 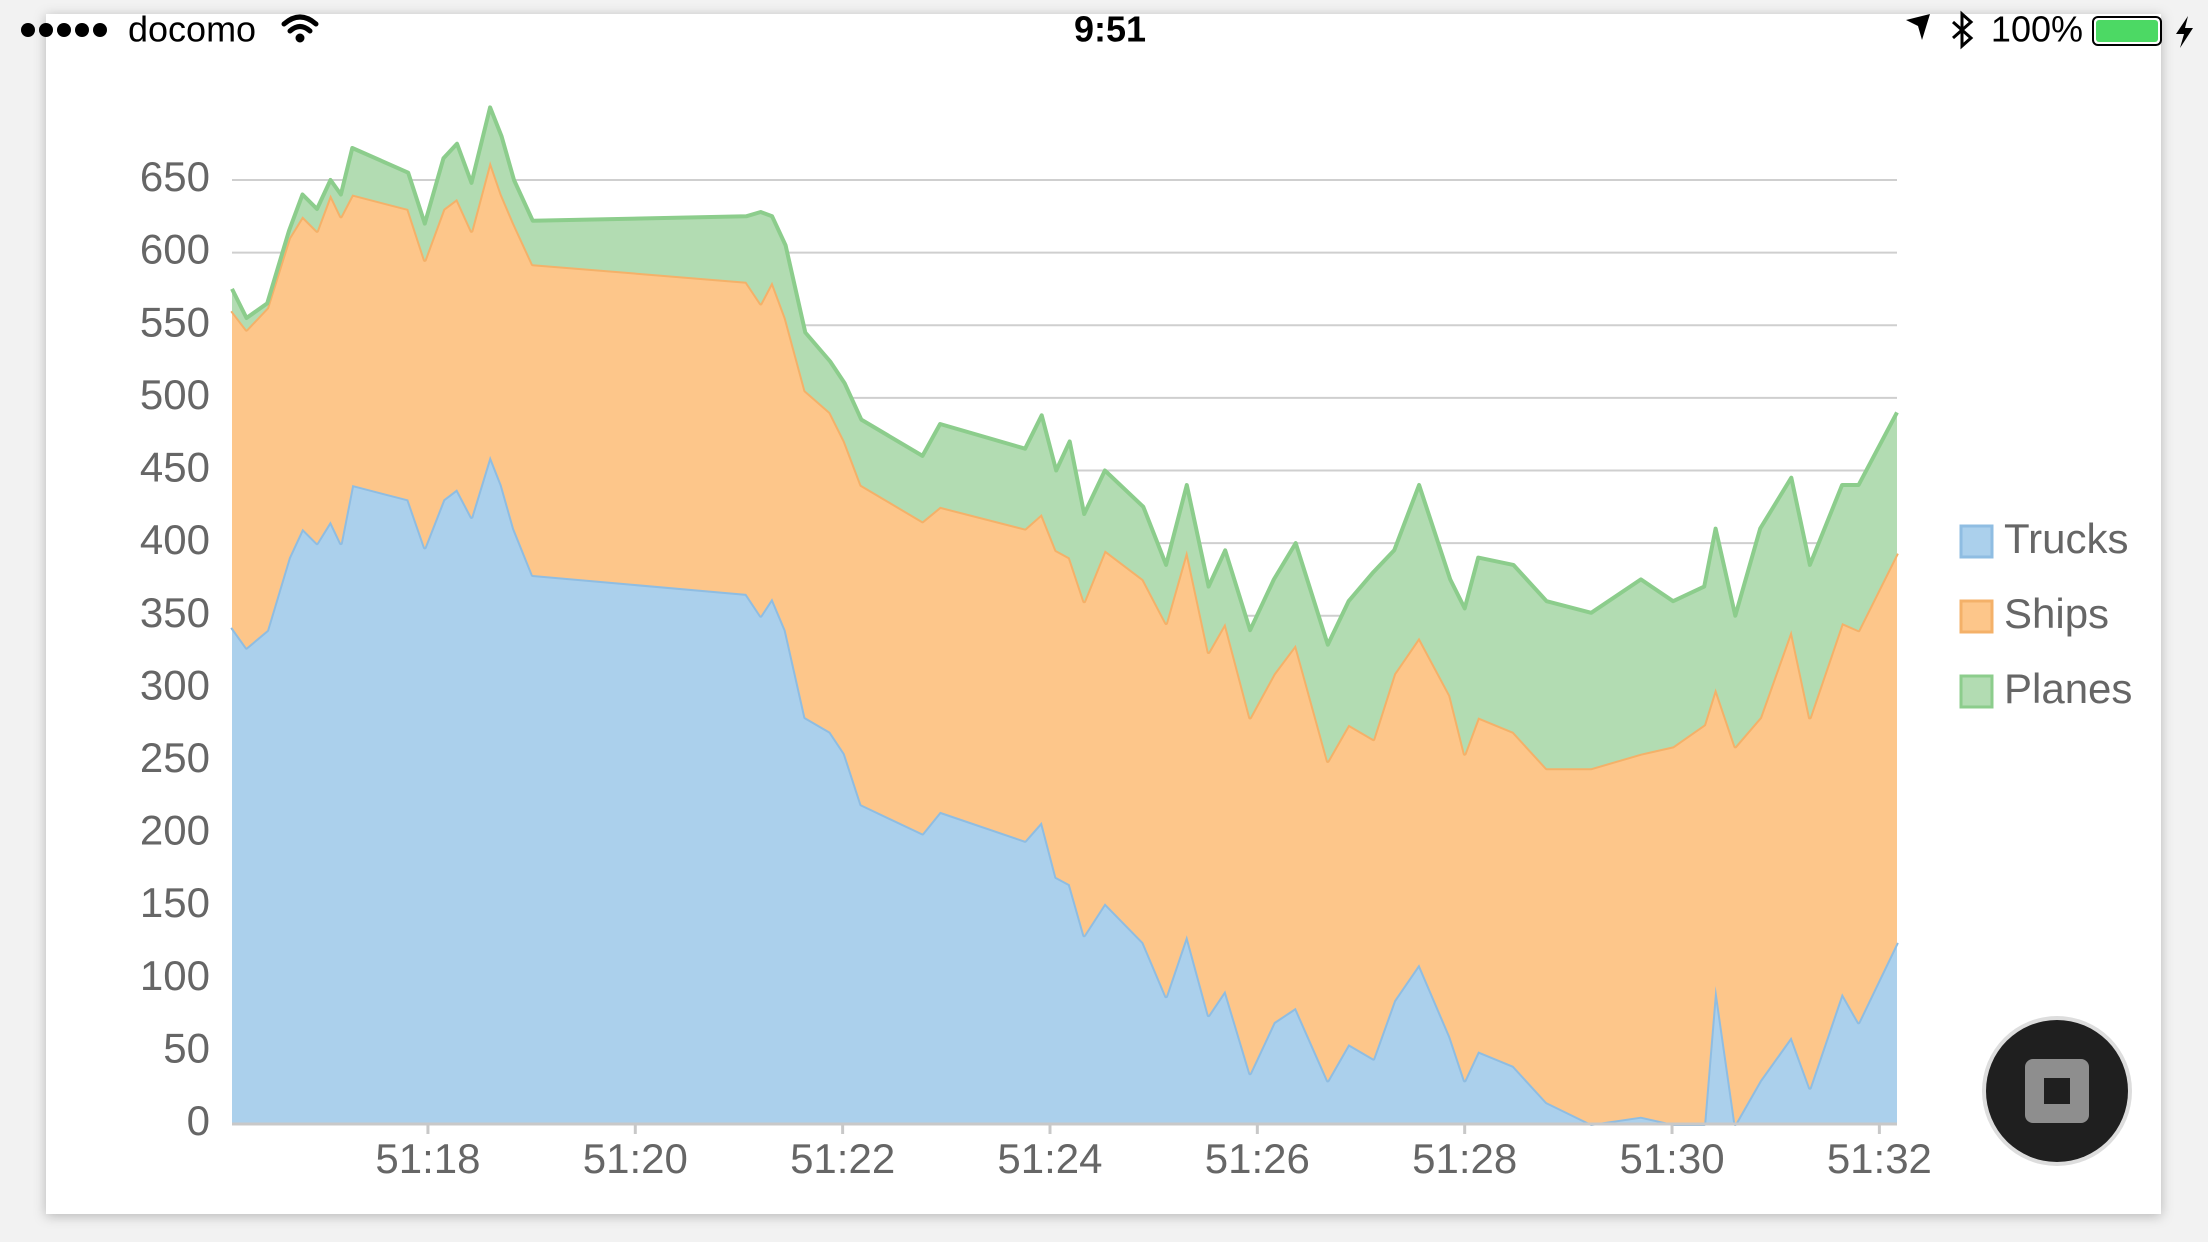 I want to click on y-tick-label: 500, so click(x=175, y=394).